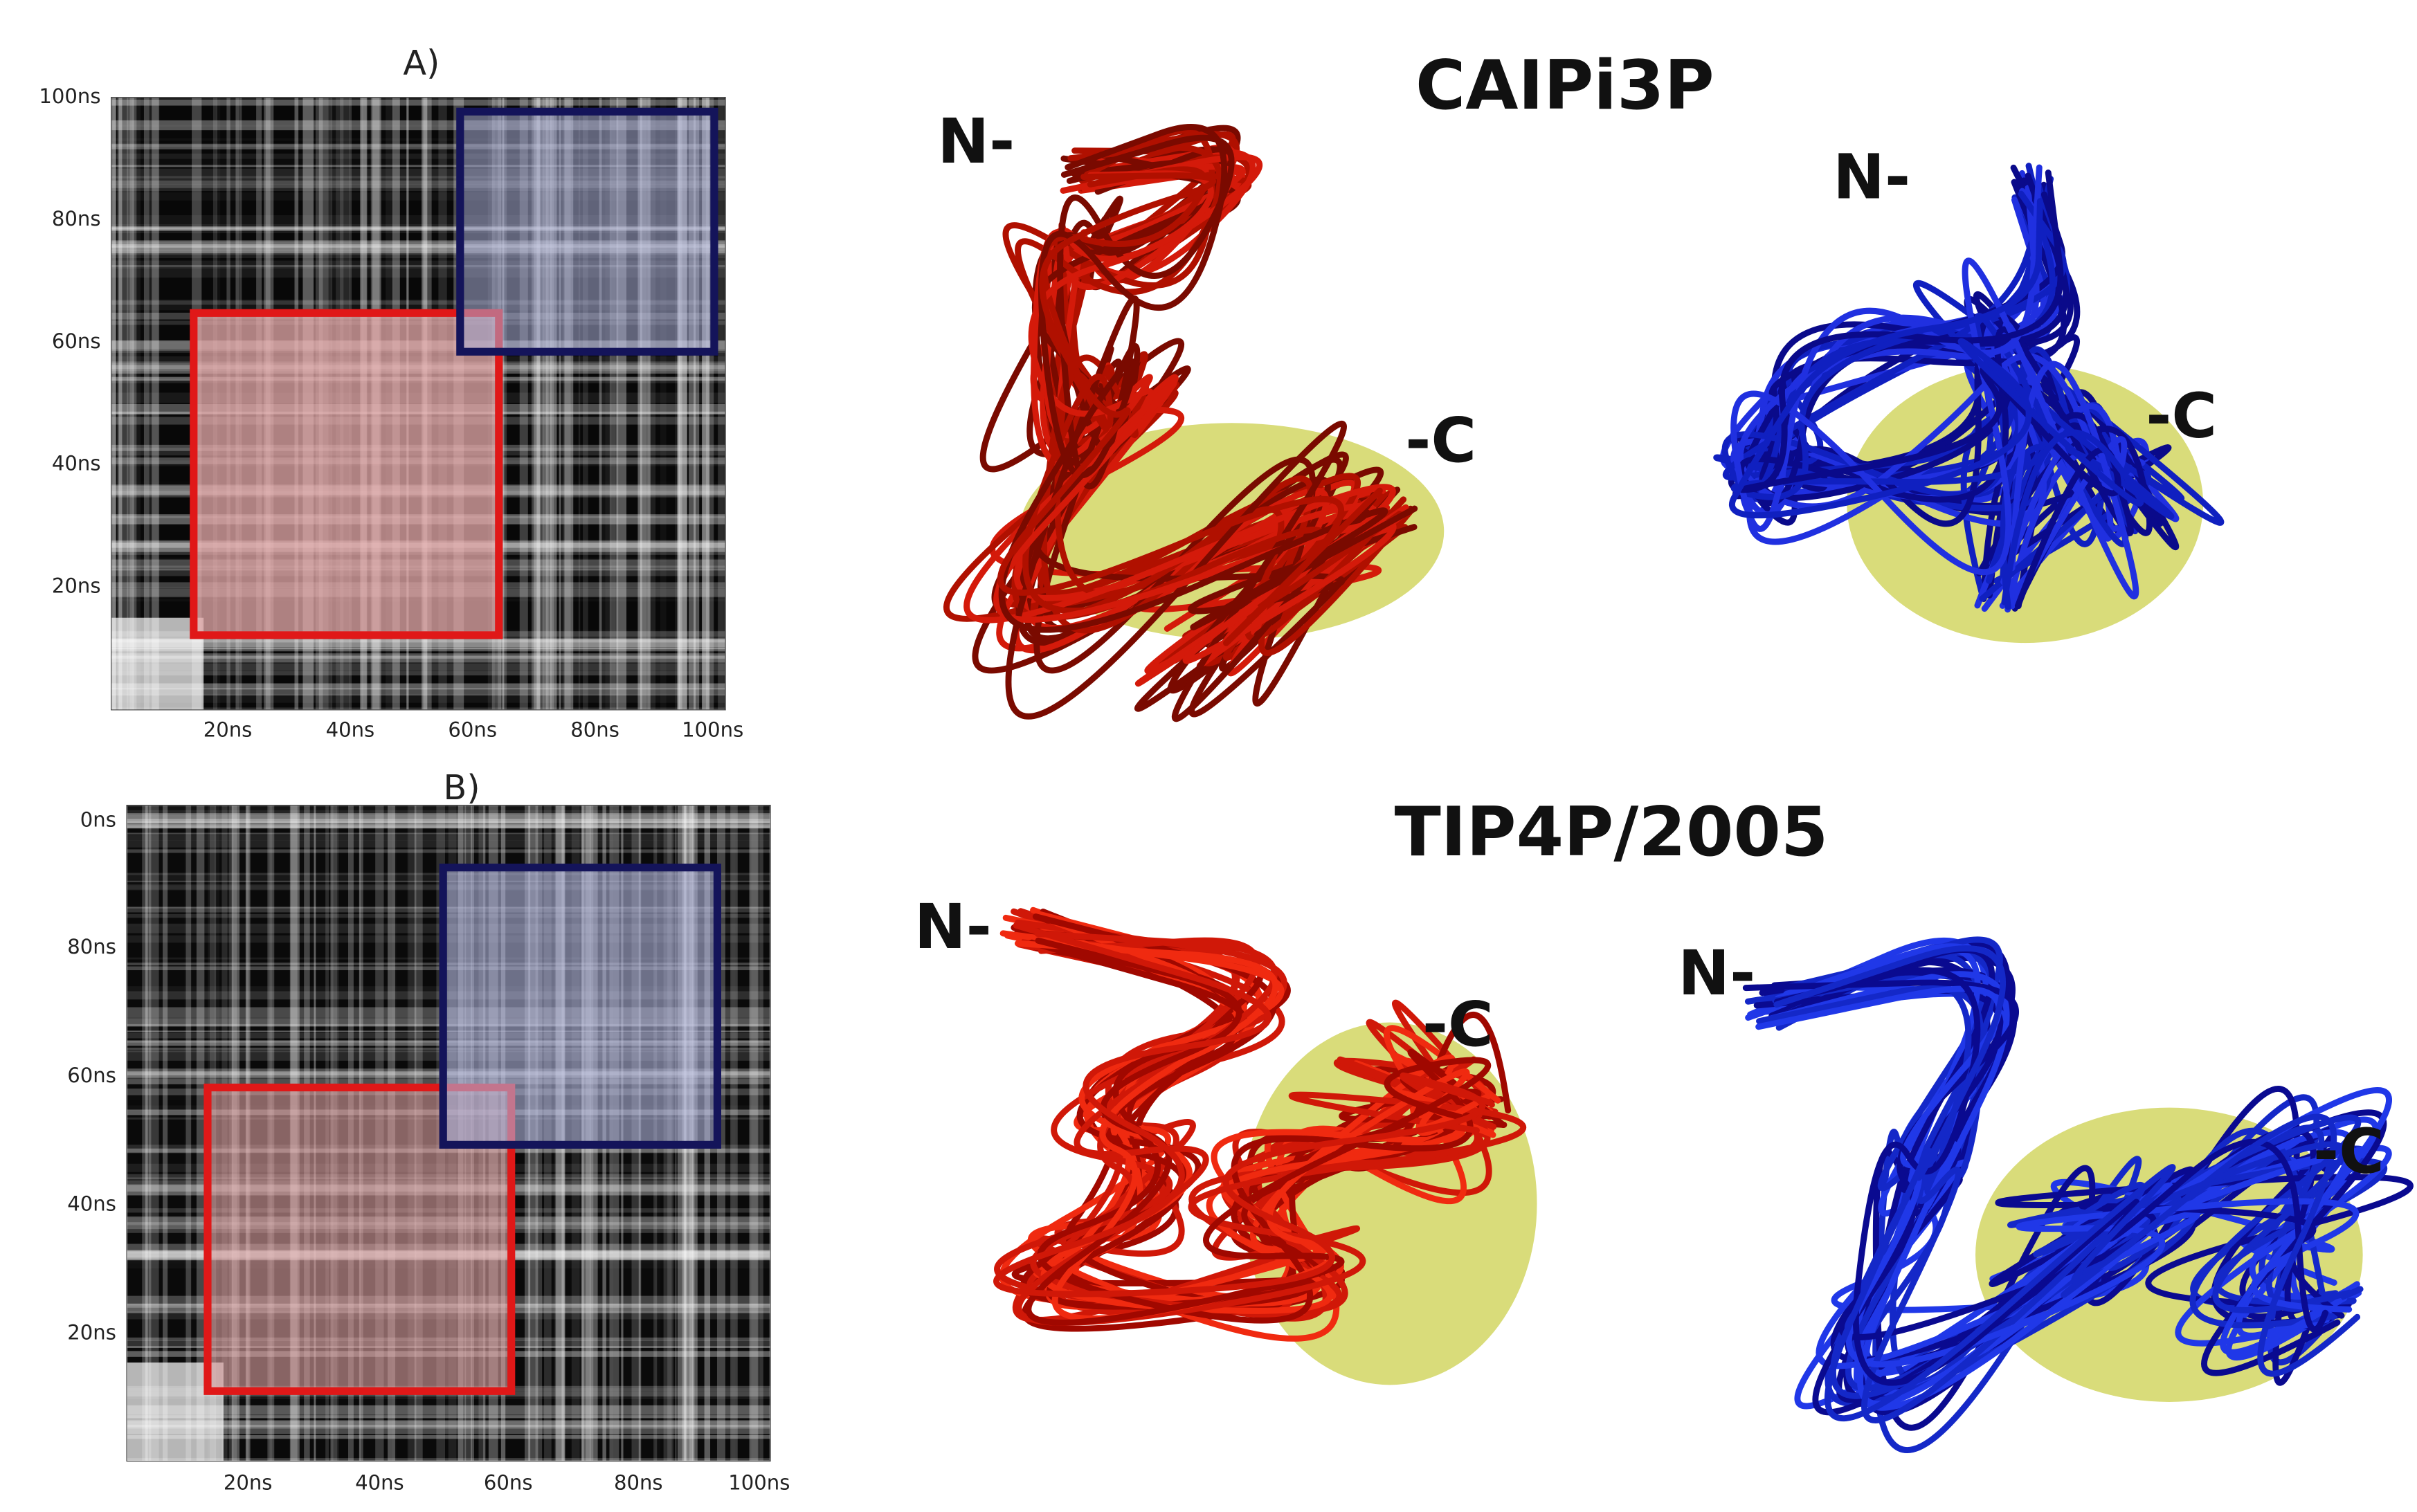  What do you see at coordinates (76, 341) in the screenshot?
I see `y-tick-label: 60ns` at bounding box center [76, 341].